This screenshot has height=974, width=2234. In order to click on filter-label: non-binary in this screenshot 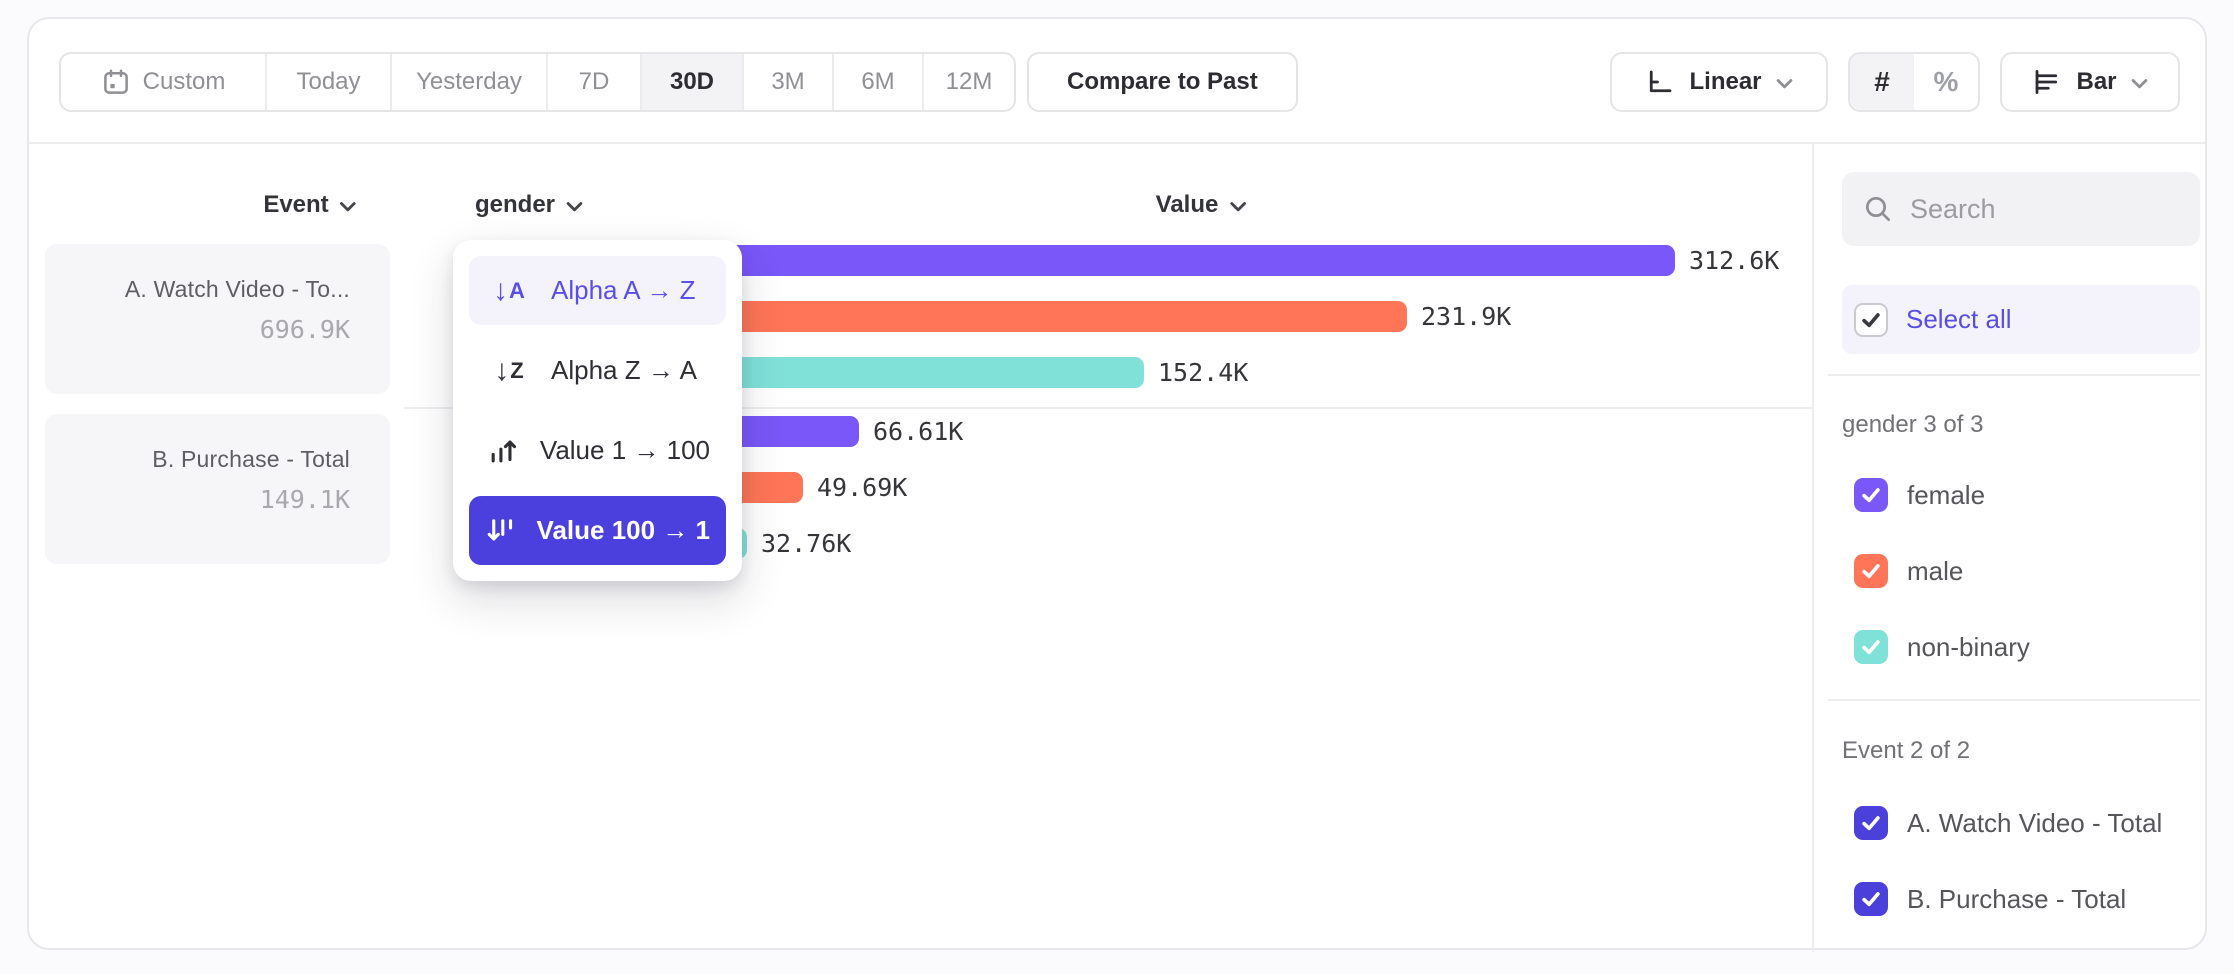, I will do `click(1968, 646)`.